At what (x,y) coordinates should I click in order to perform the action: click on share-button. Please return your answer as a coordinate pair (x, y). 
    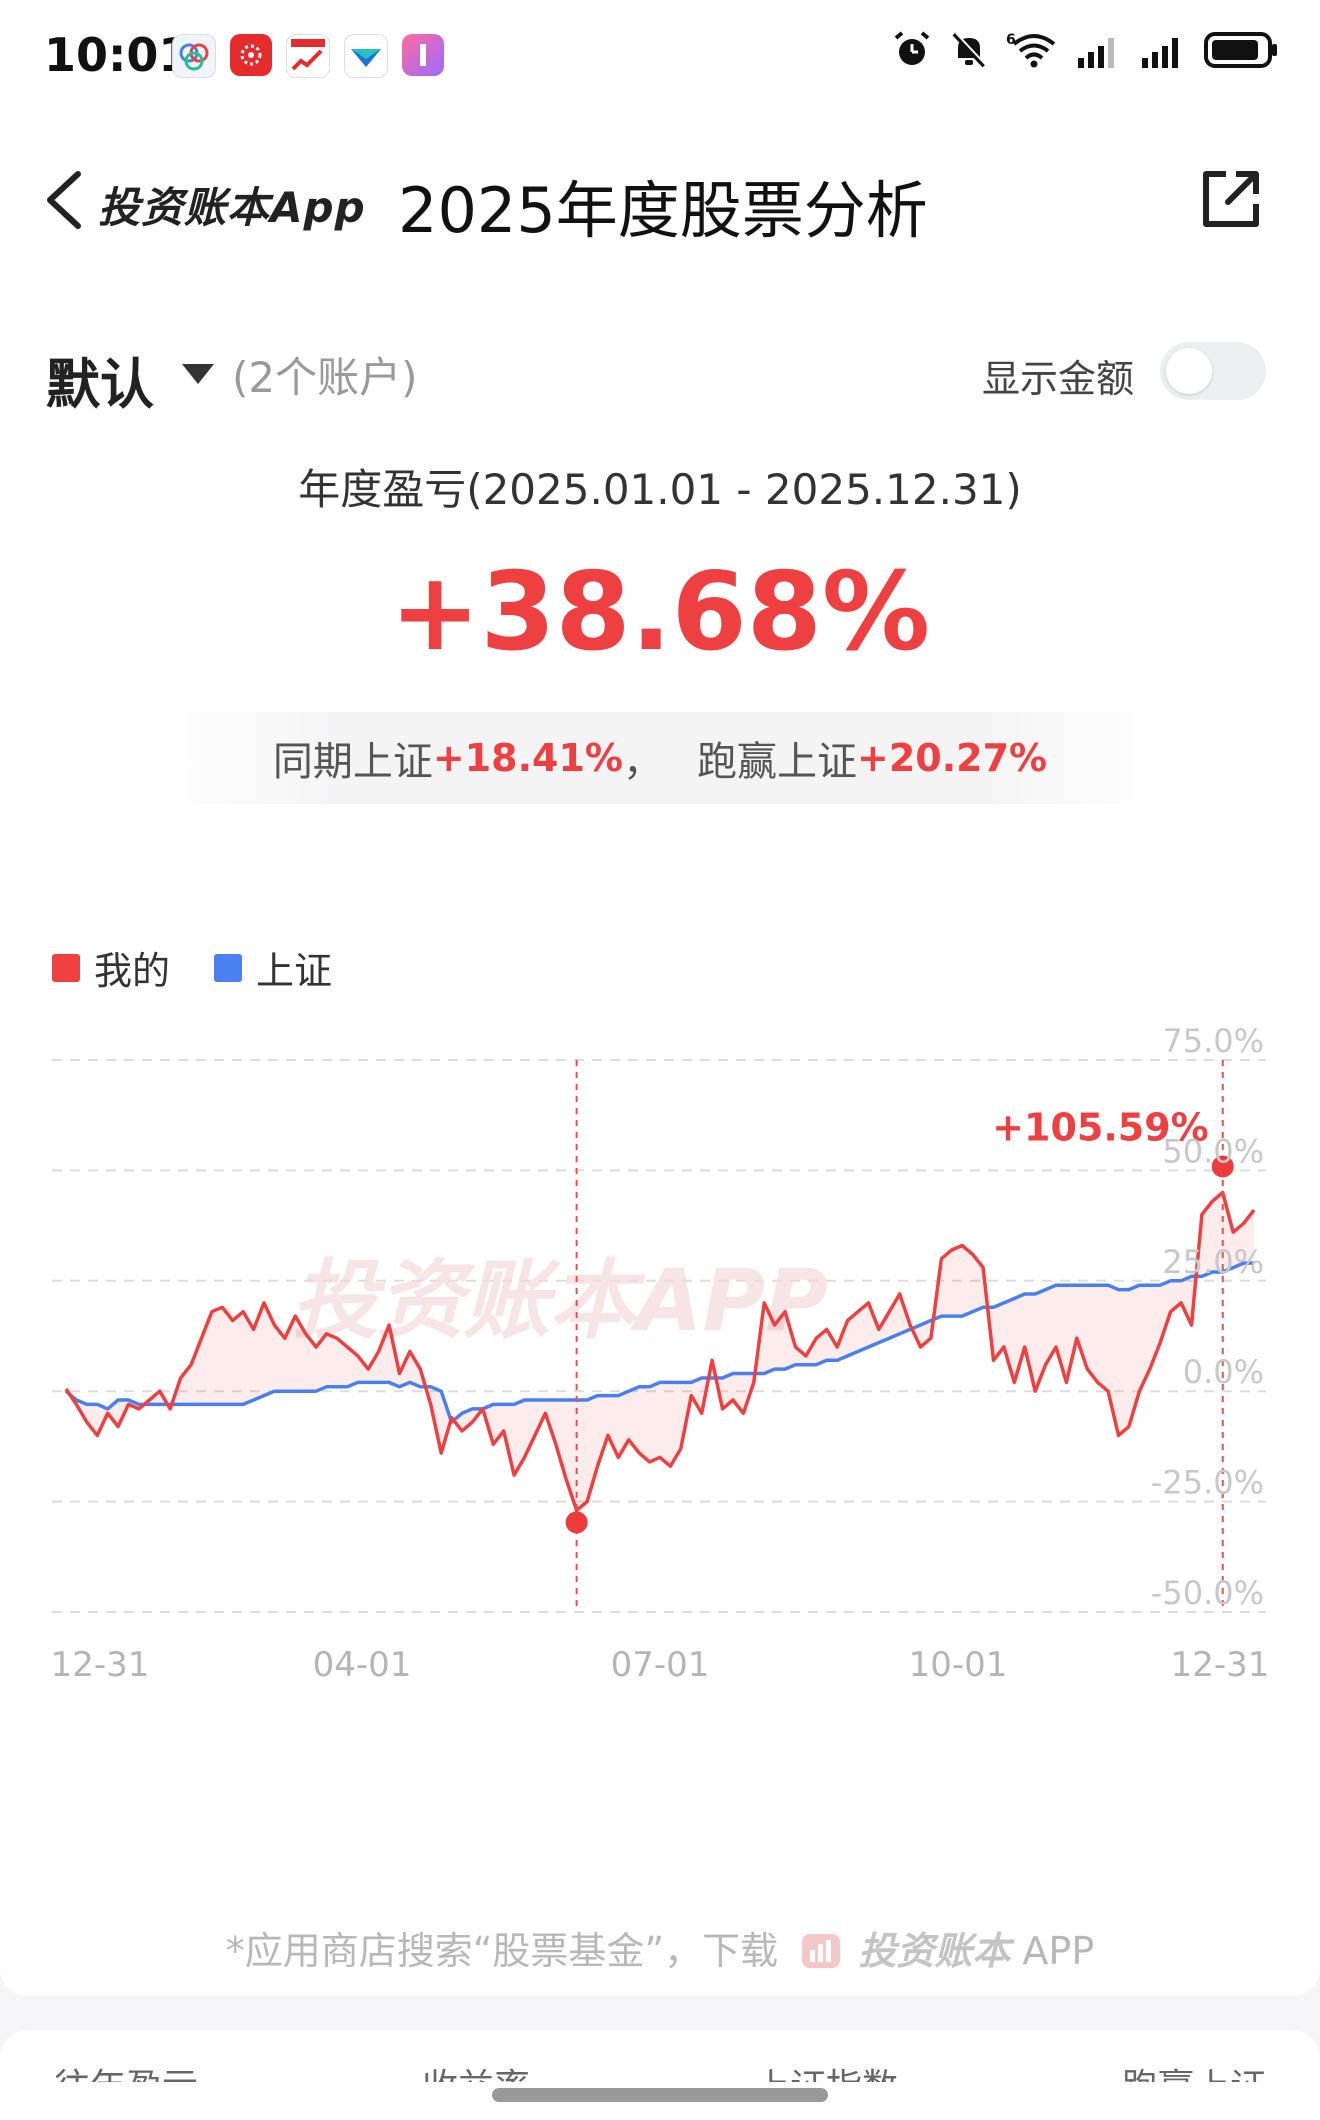
    Looking at the image, I should click on (1231, 199).